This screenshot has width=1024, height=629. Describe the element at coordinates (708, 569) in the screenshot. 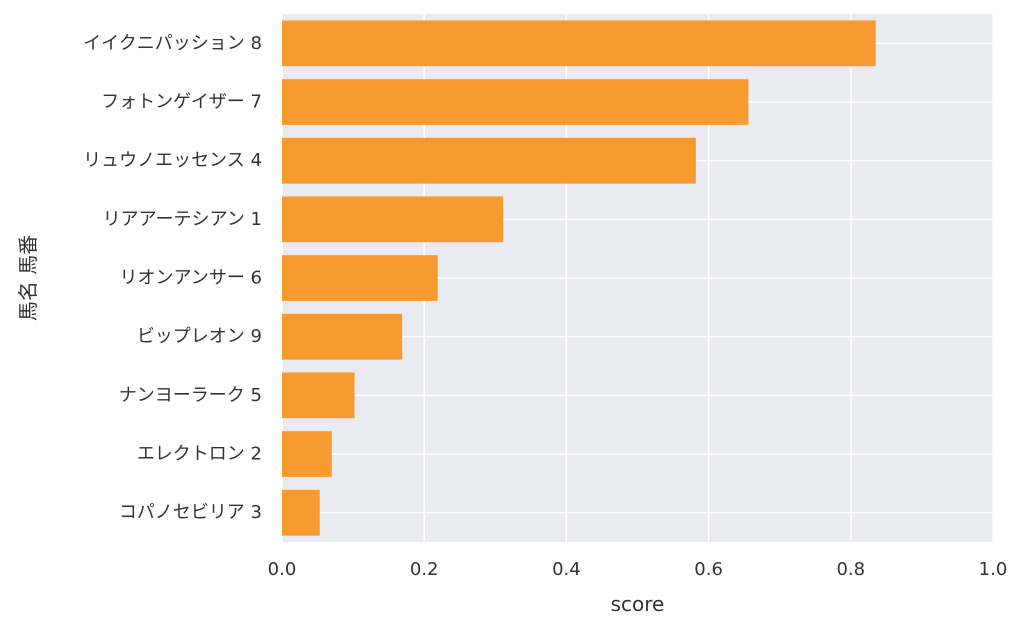

I see `x-tick-label: 0.6` at that location.